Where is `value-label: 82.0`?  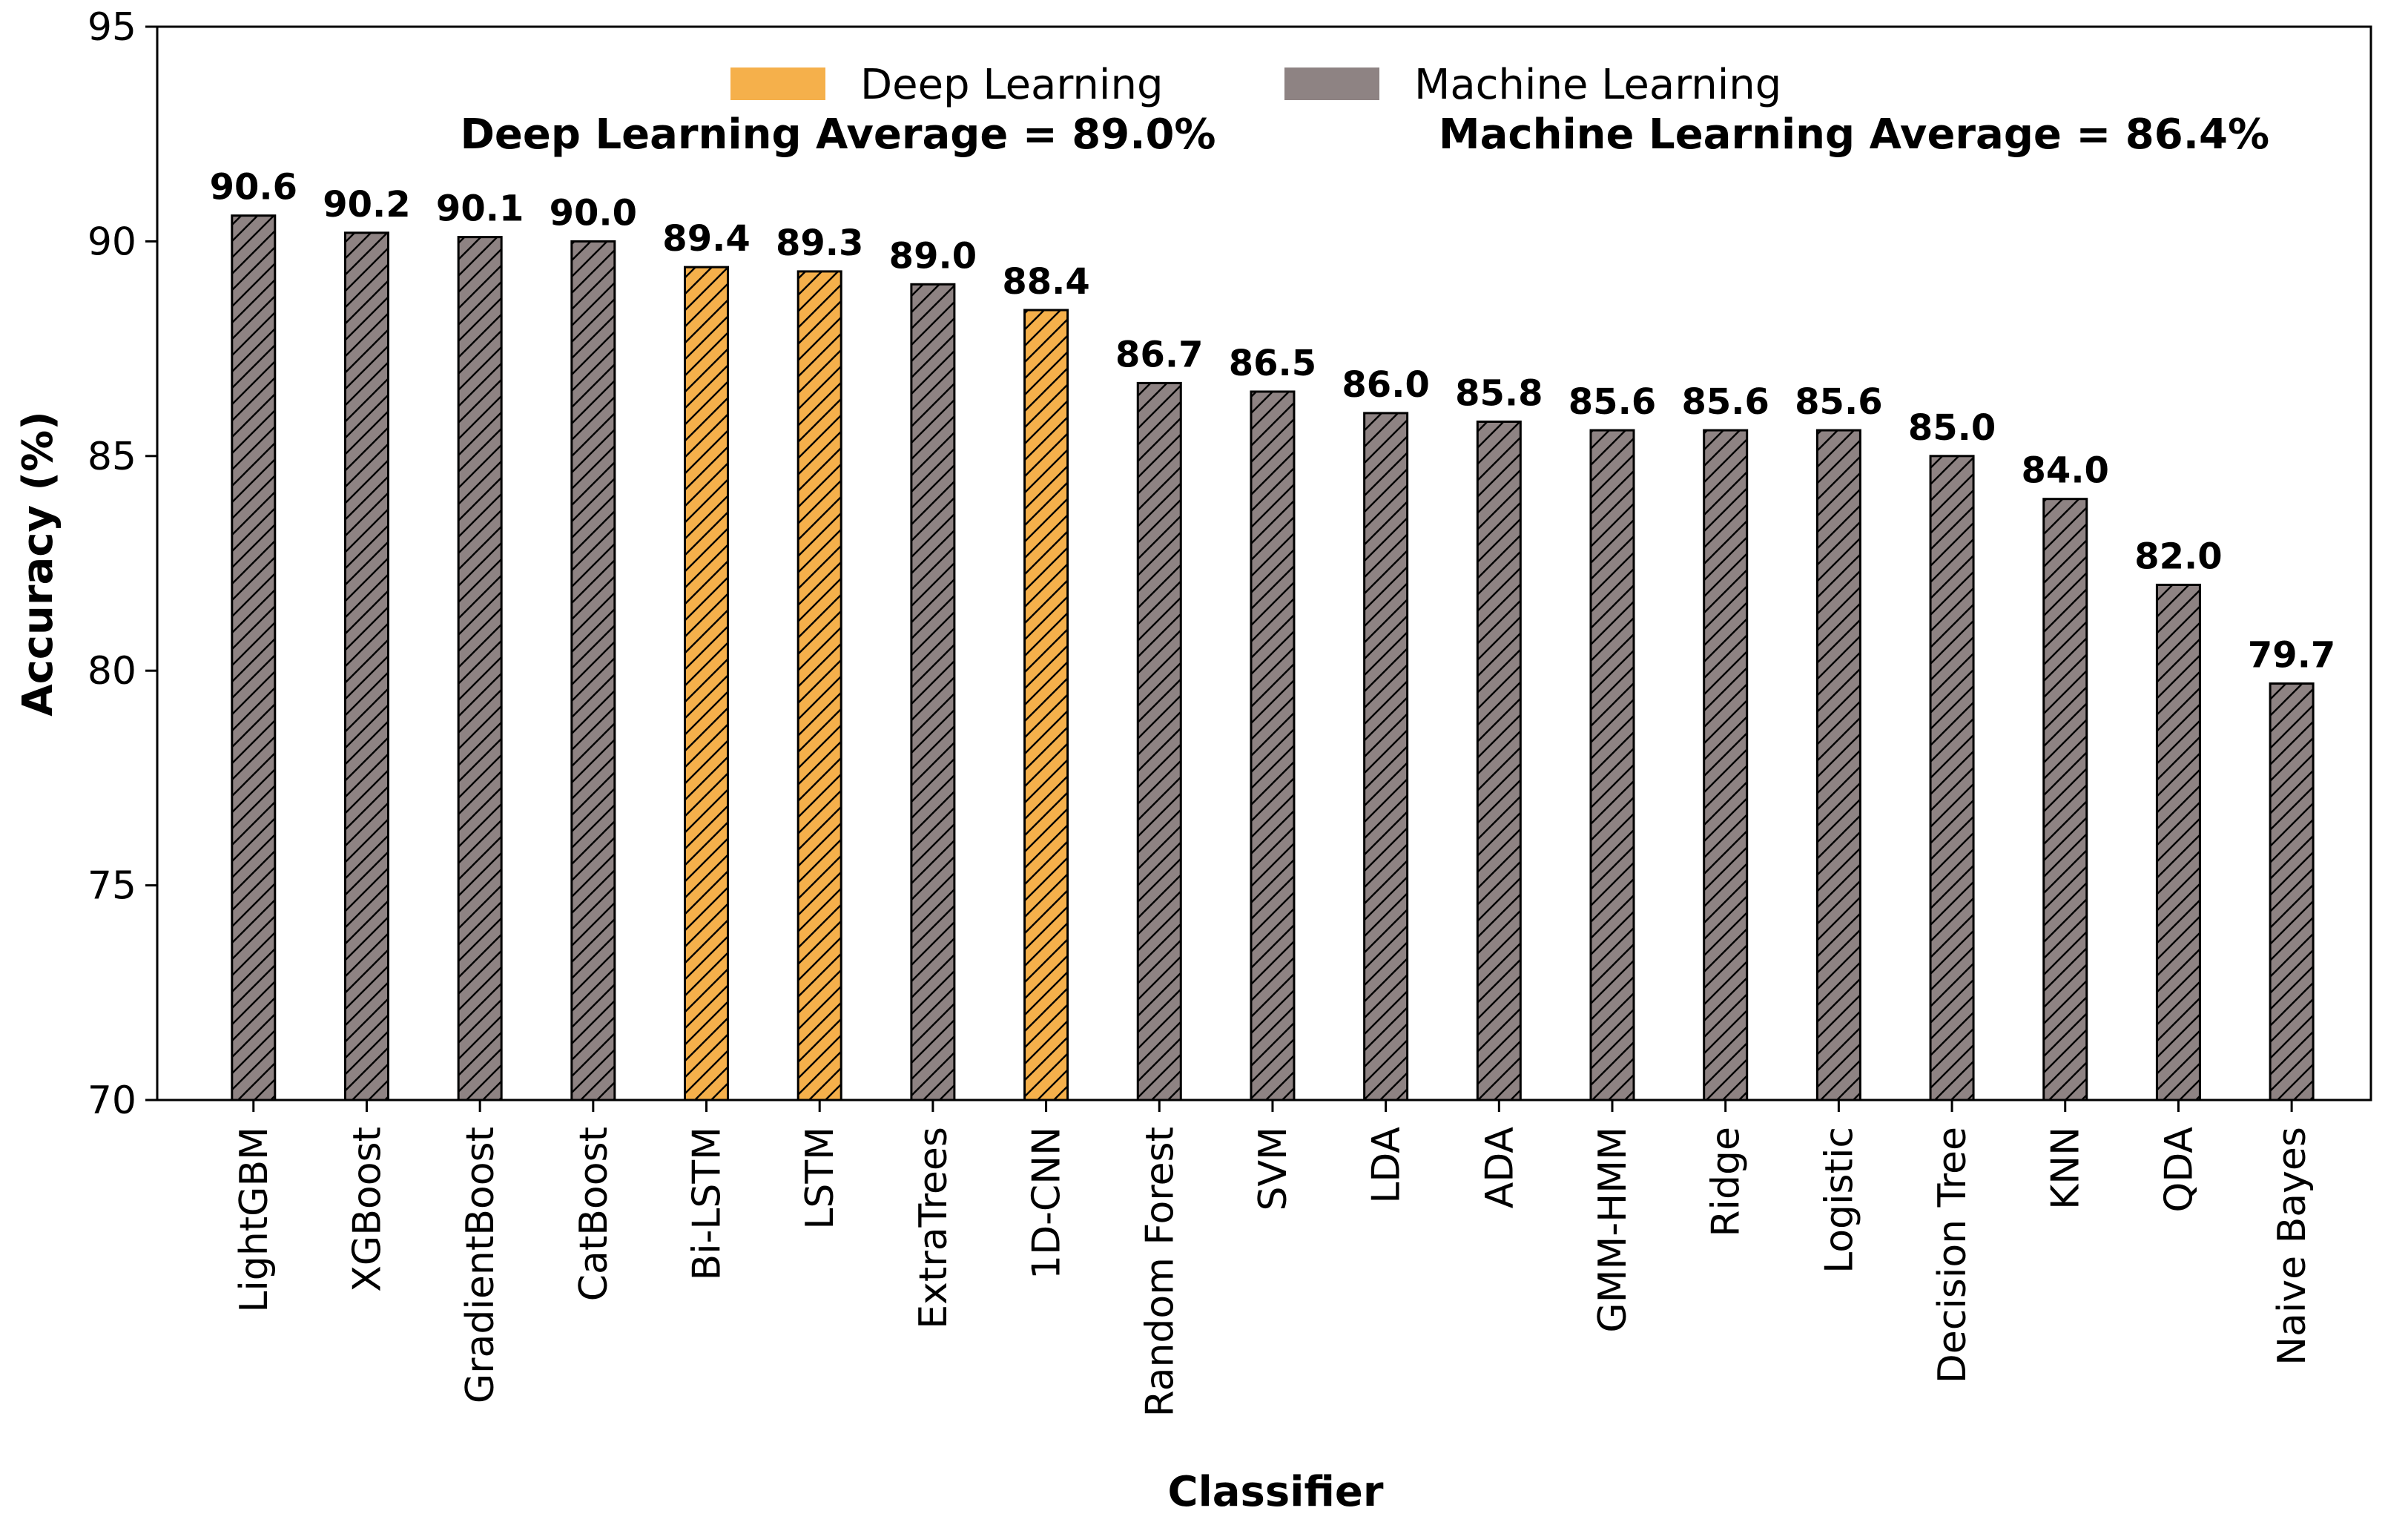 value-label: 82.0 is located at coordinates (2178, 556).